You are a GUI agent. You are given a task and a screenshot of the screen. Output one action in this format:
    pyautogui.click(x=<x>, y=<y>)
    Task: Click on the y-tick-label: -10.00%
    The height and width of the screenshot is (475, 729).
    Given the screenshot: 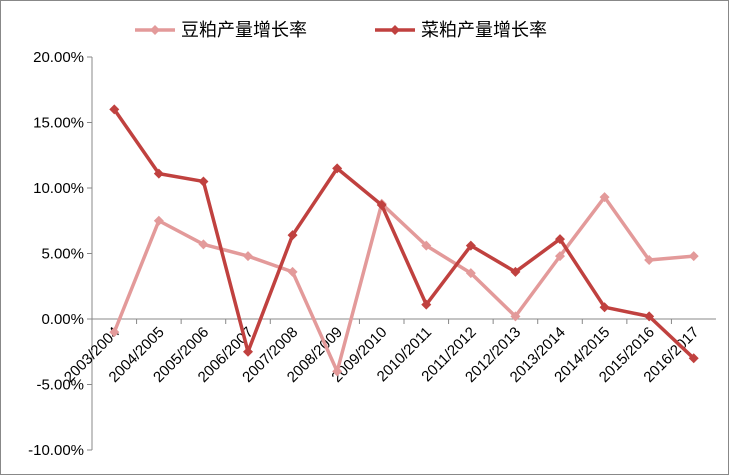 What is the action you would take?
    pyautogui.click(x=56, y=450)
    